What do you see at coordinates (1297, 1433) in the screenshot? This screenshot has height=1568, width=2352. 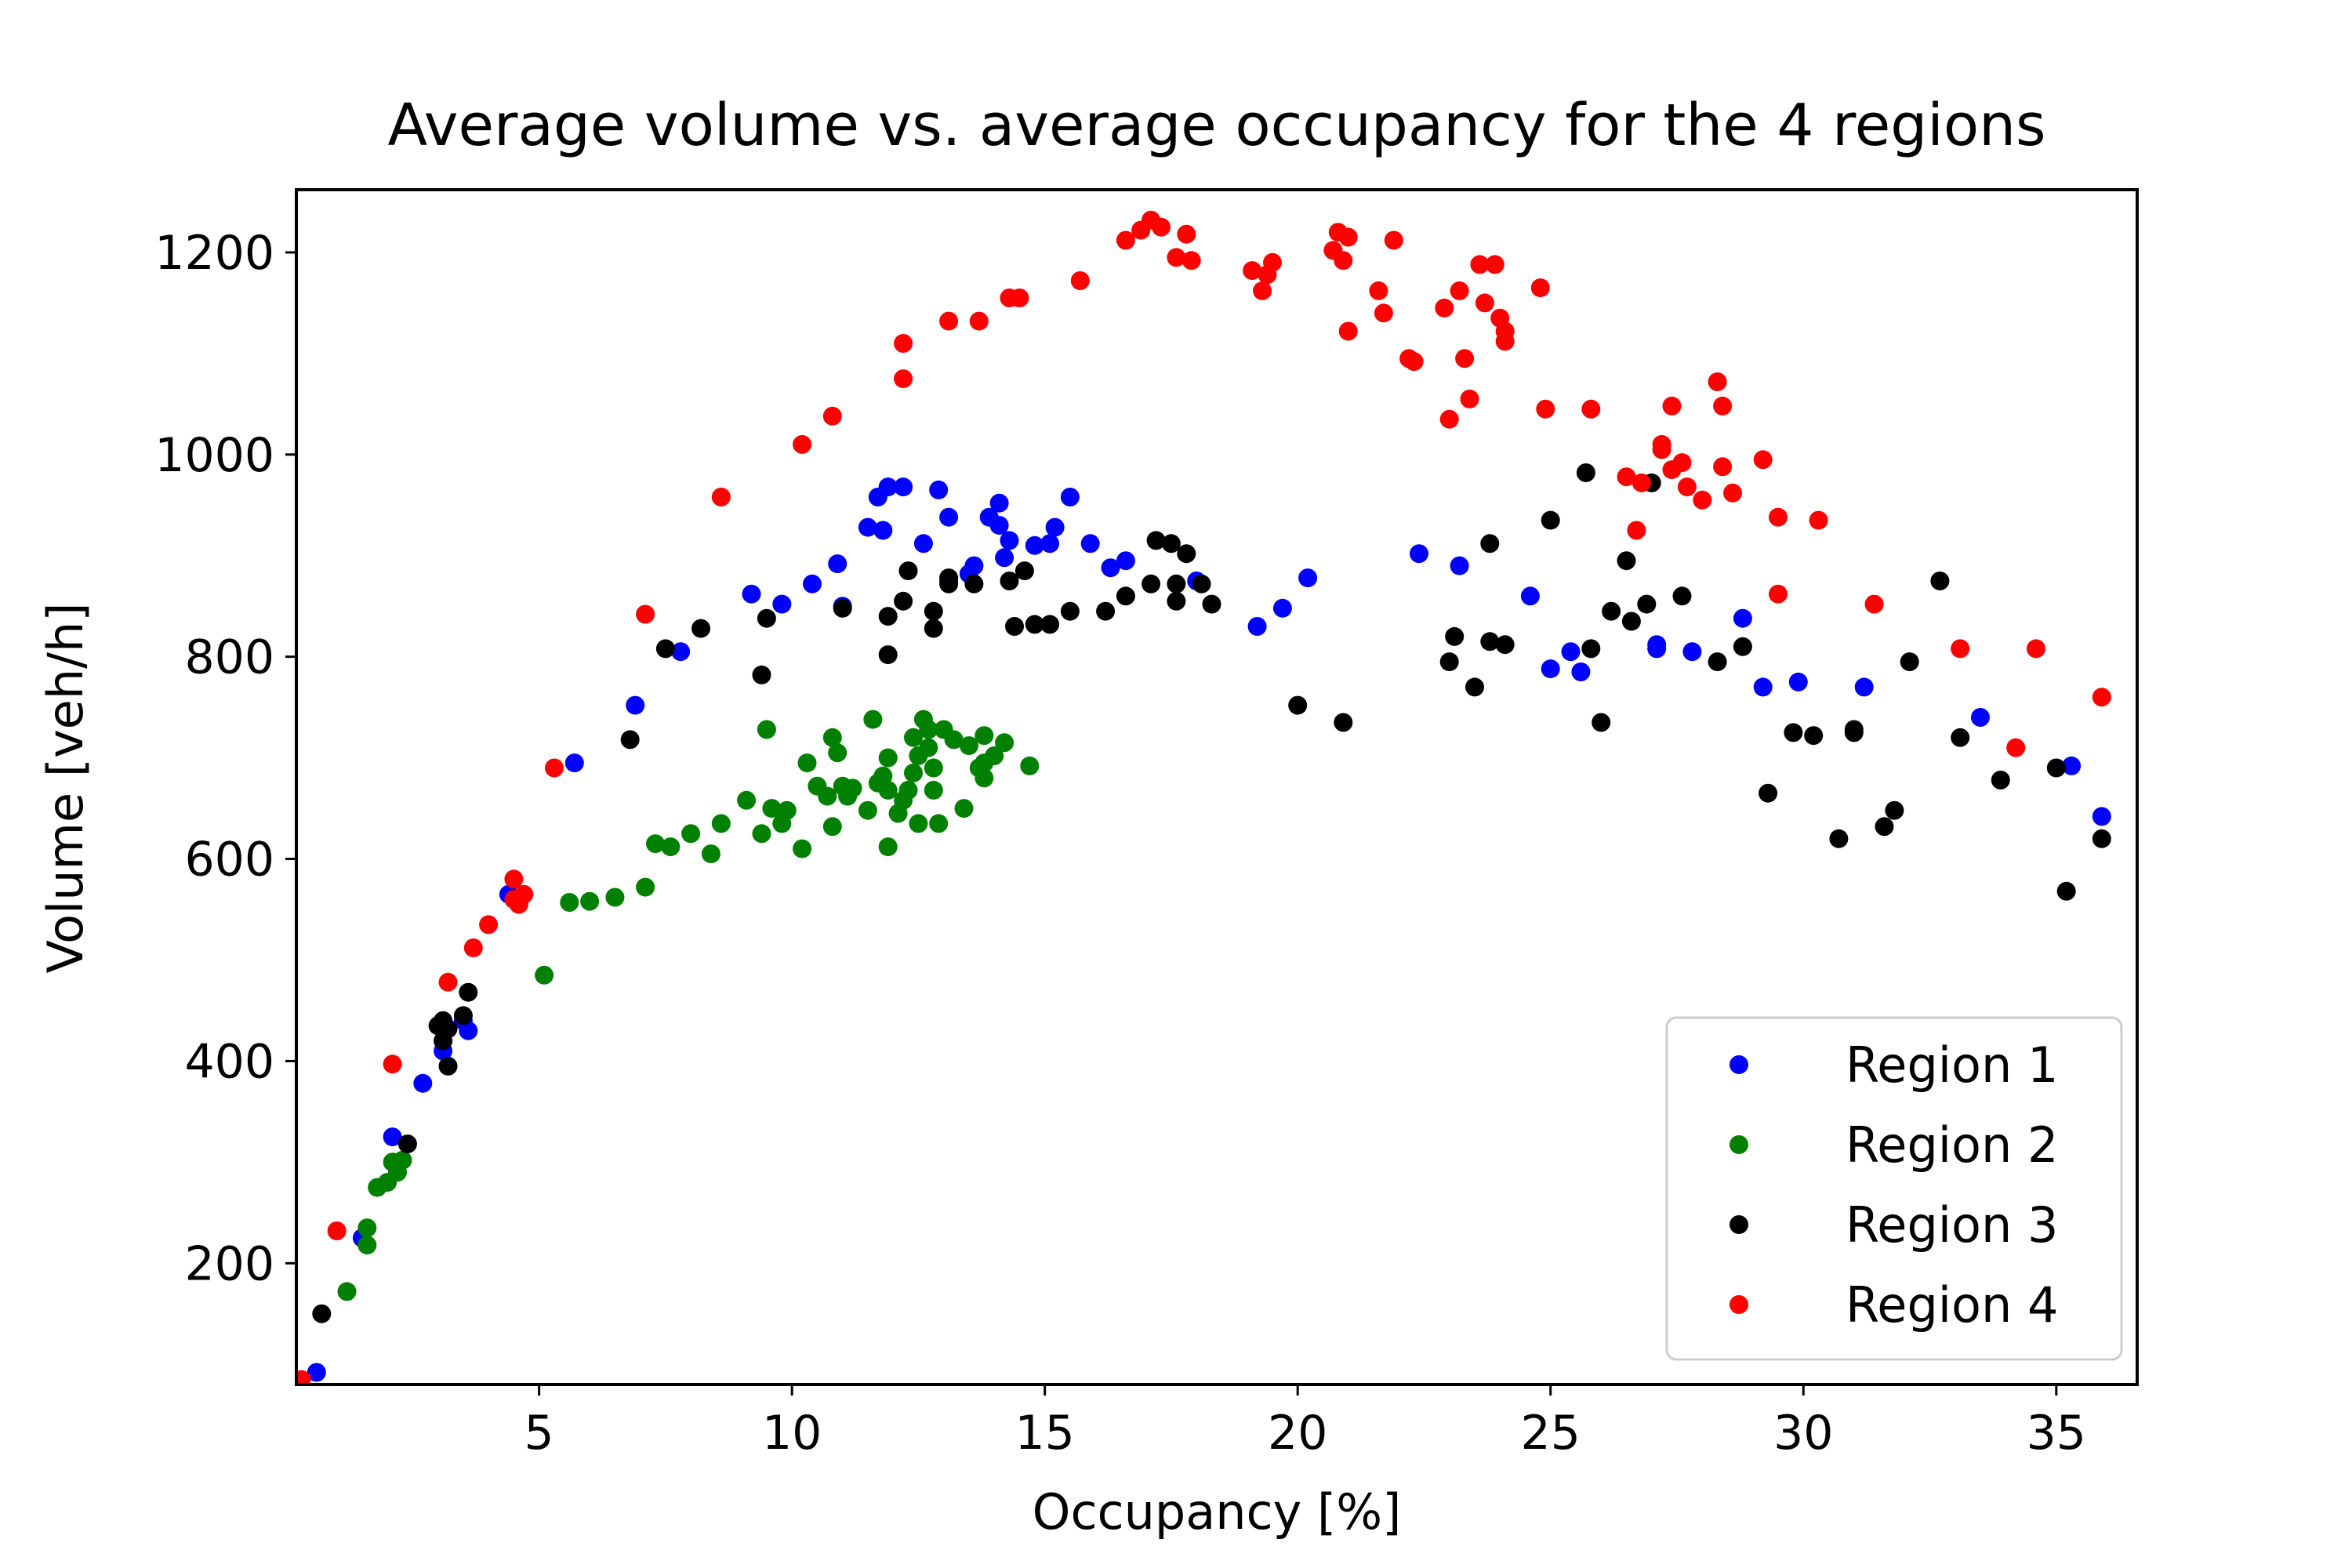 I see `x-tick-label: 20` at bounding box center [1297, 1433].